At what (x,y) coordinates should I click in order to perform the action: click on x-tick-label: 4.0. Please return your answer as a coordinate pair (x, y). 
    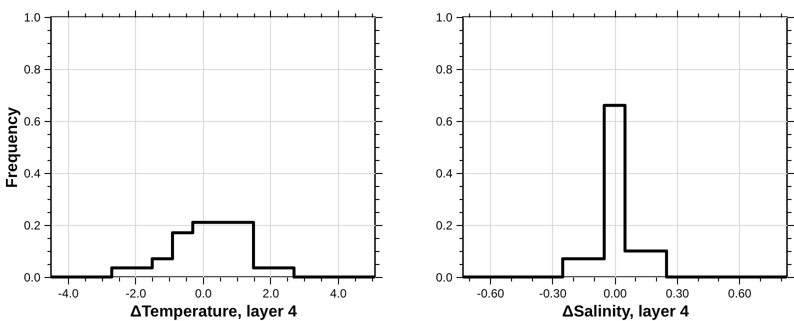
    Looking at the image, I should click on (339, 293).